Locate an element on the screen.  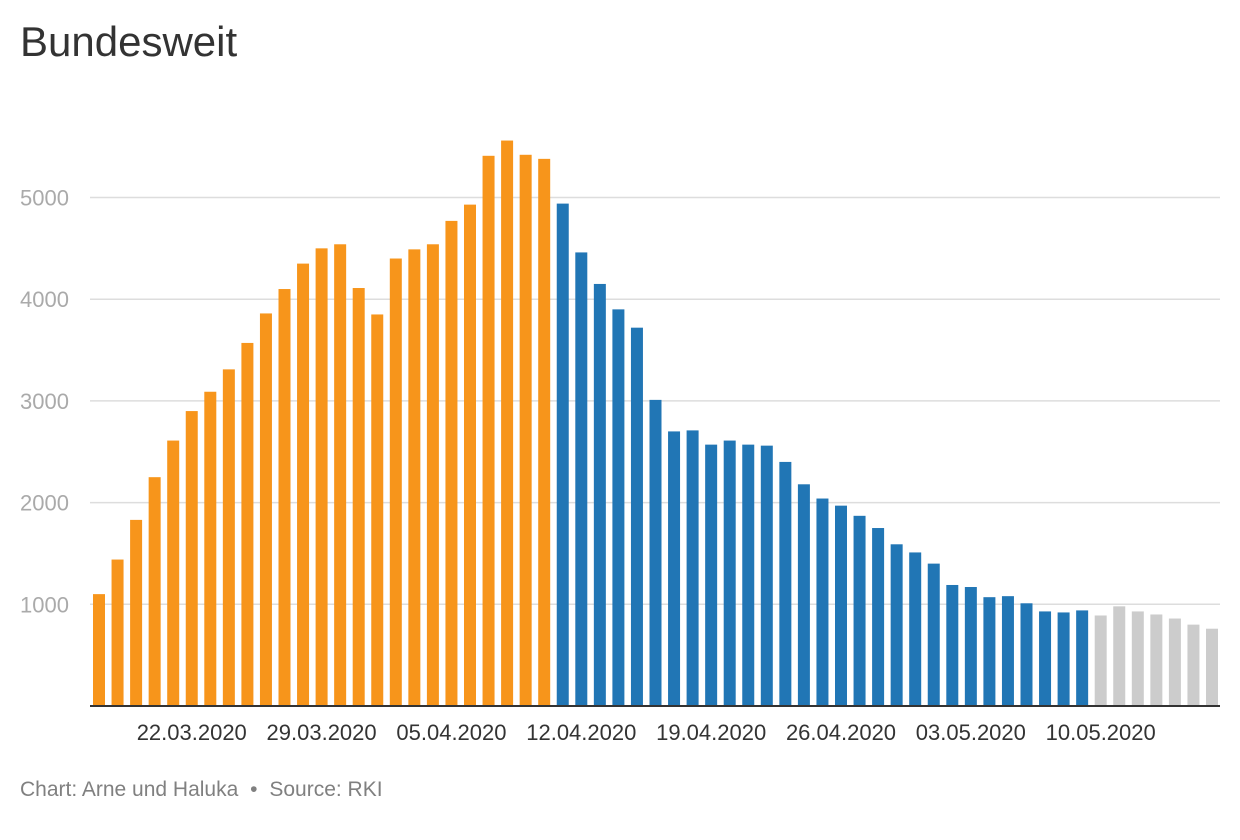
x-tick-label: 12.04.2020 is located at coordinates (581, 732).